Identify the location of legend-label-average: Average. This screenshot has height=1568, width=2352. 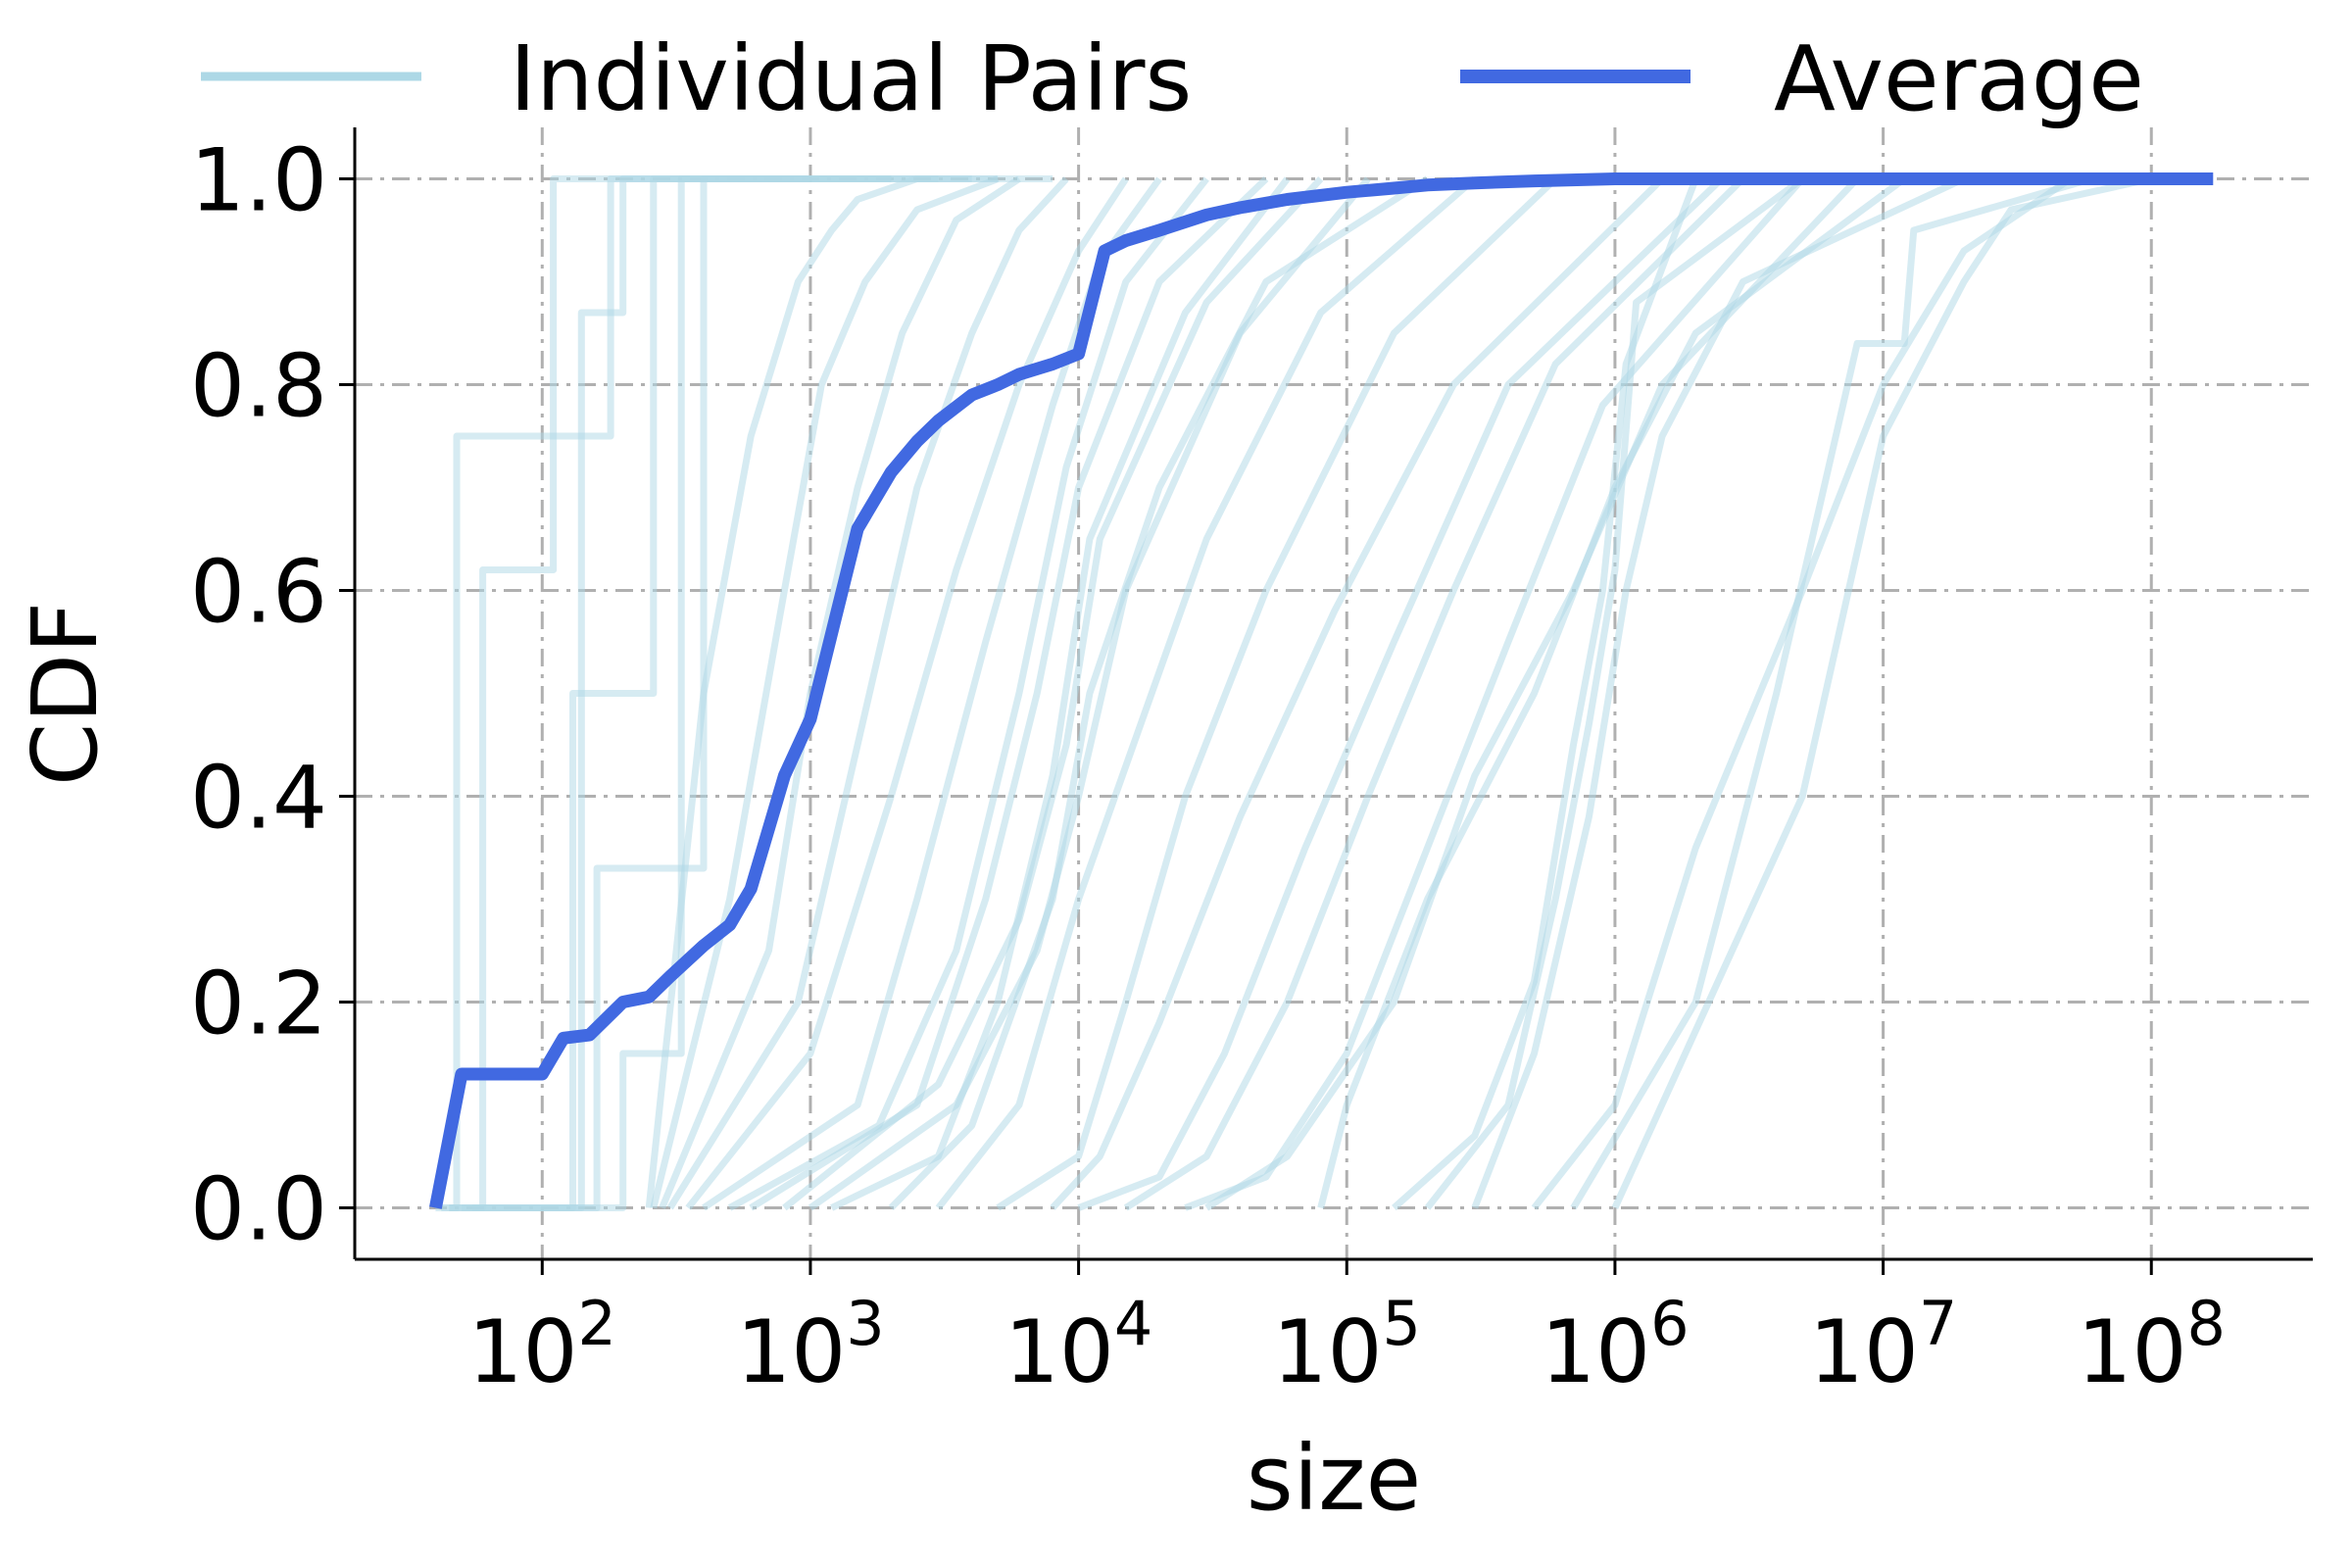
(1959, 78).